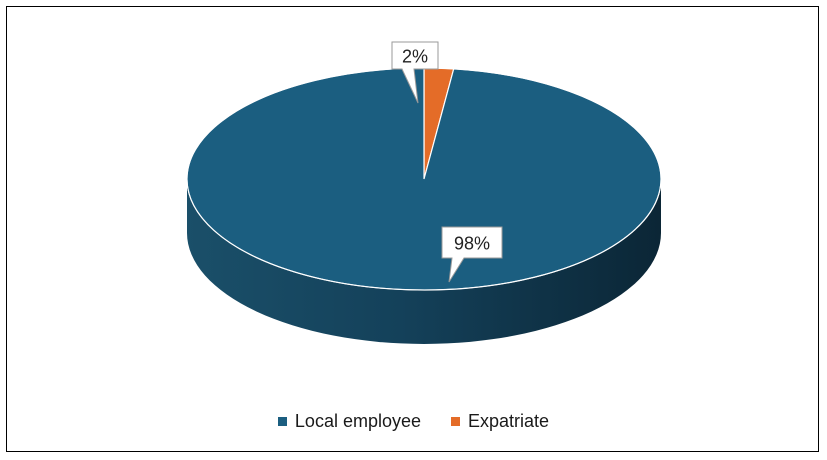 This screenshot has width=827, height=460. I want to click on legend-item-local-employee: Local employee, so click(349, 421).